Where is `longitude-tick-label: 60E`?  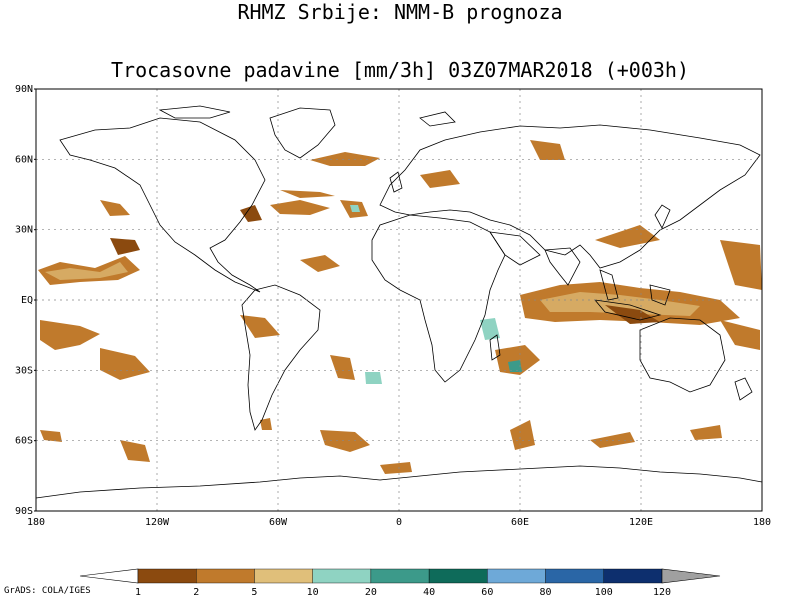 longitude-tick-label: 60E is located at coordinates (520, 522).